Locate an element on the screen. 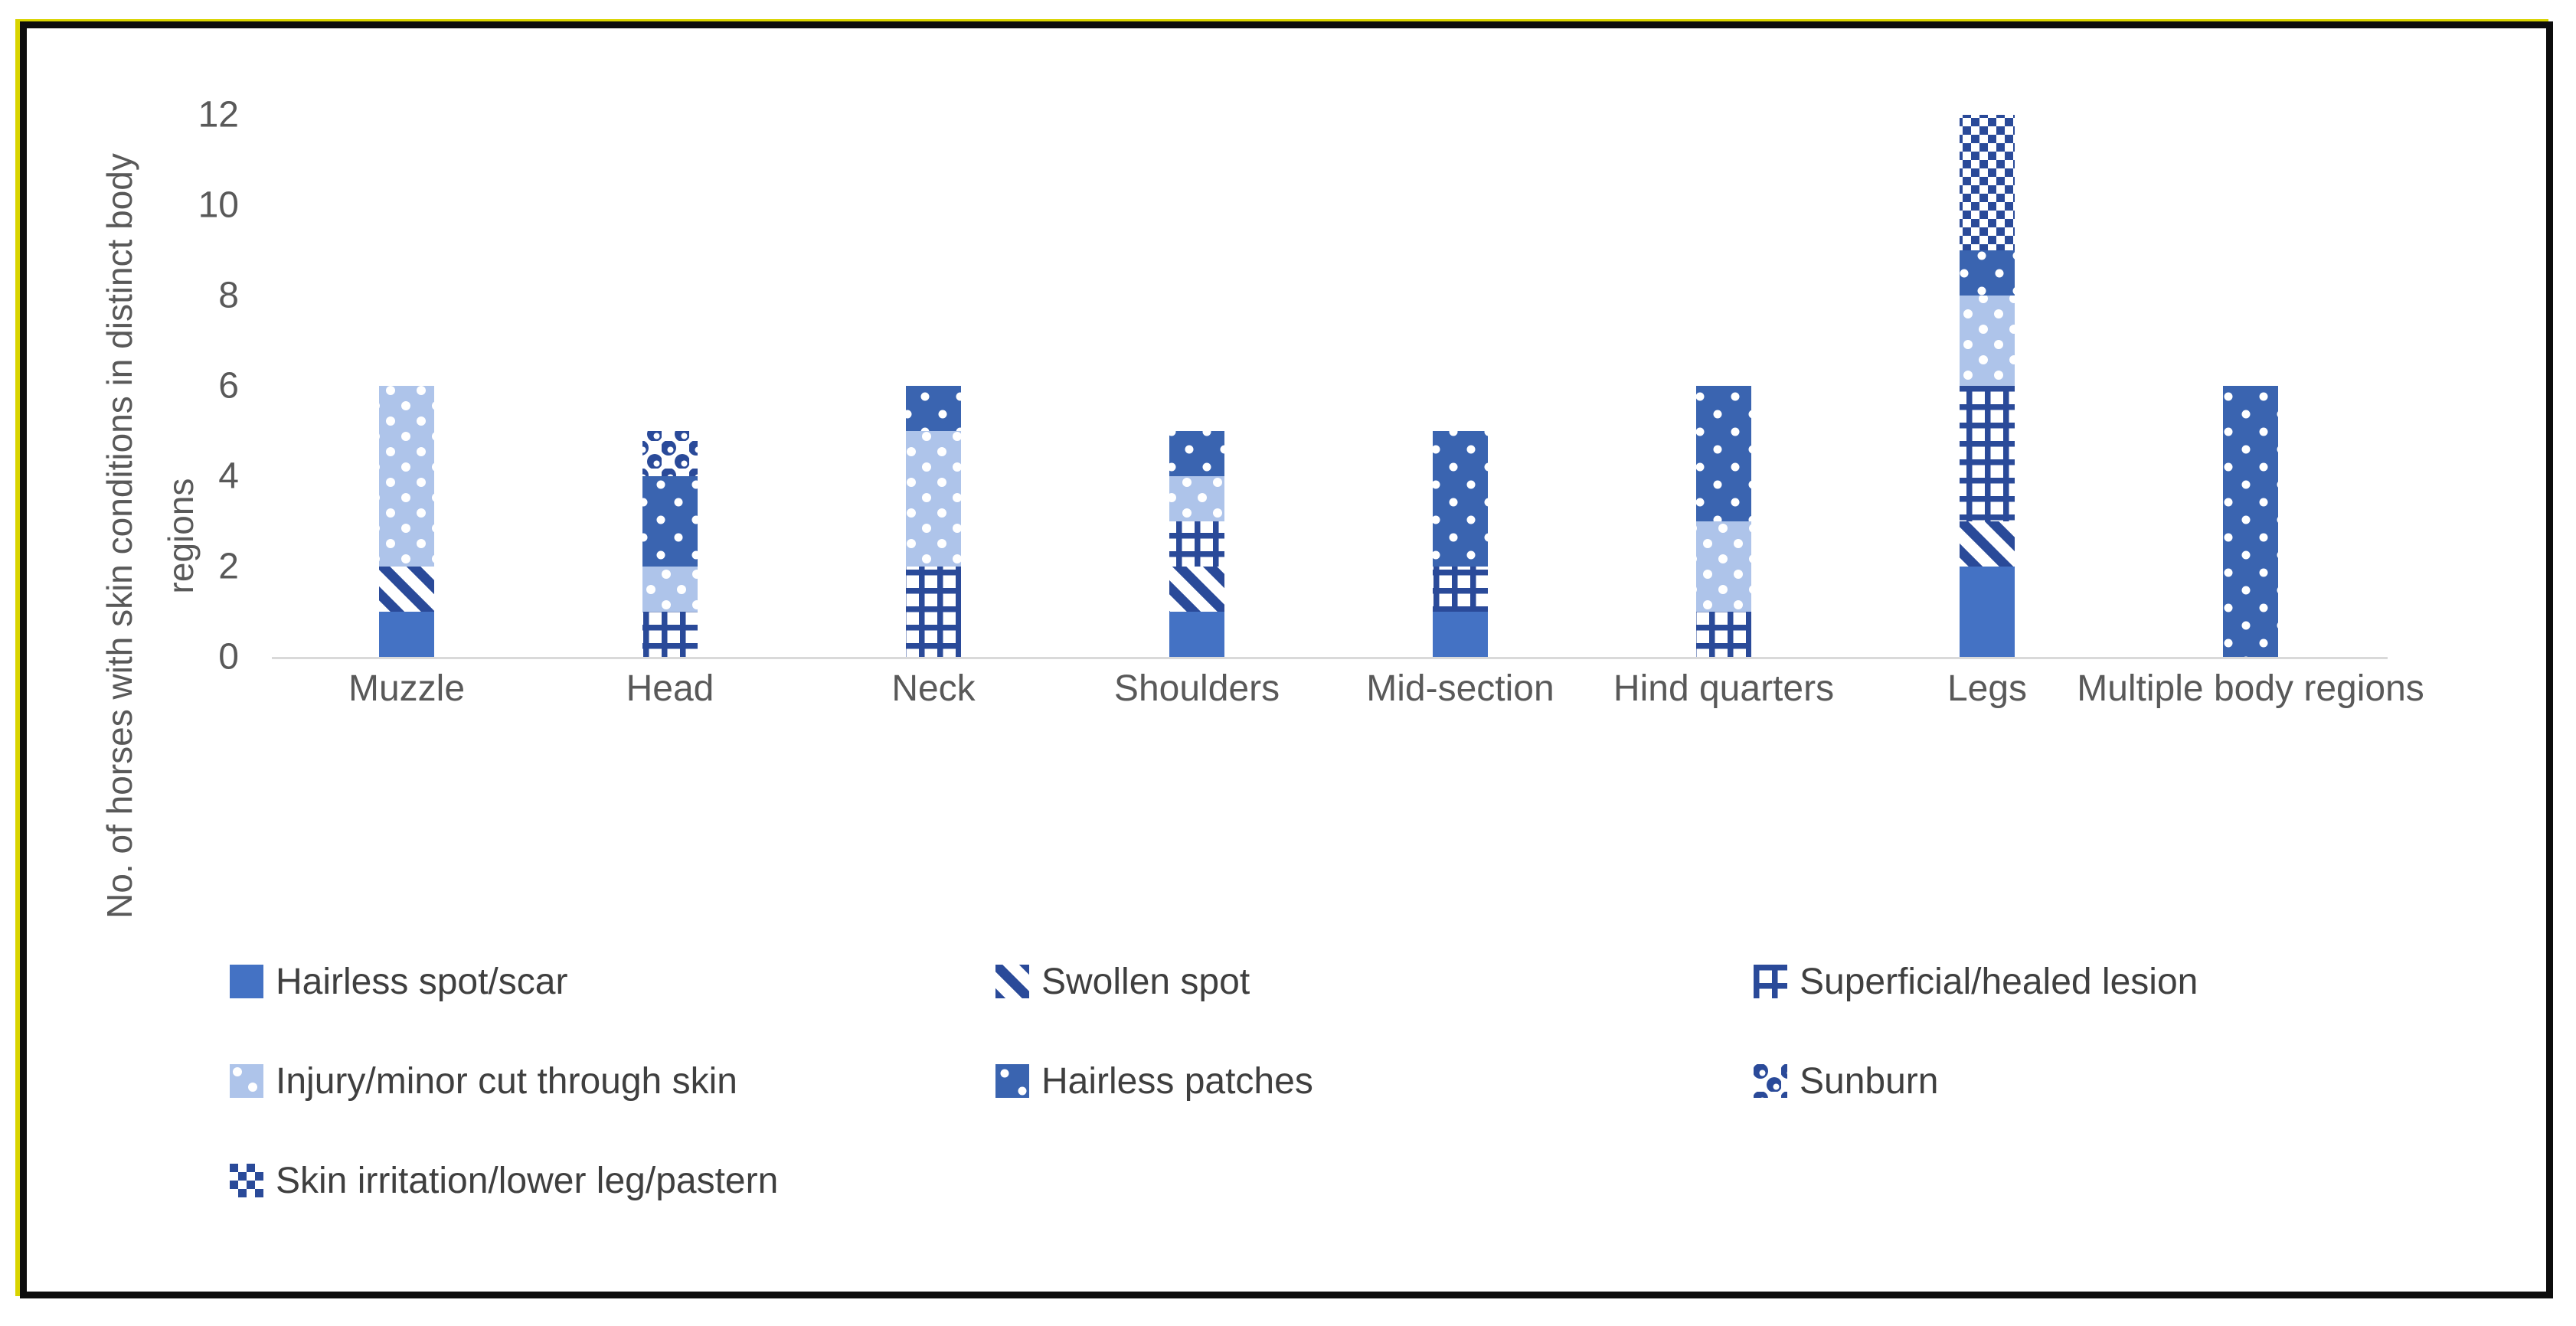 The image size is (2576, 1326). x-axis-label: Head is located at coordinates (670, 689).